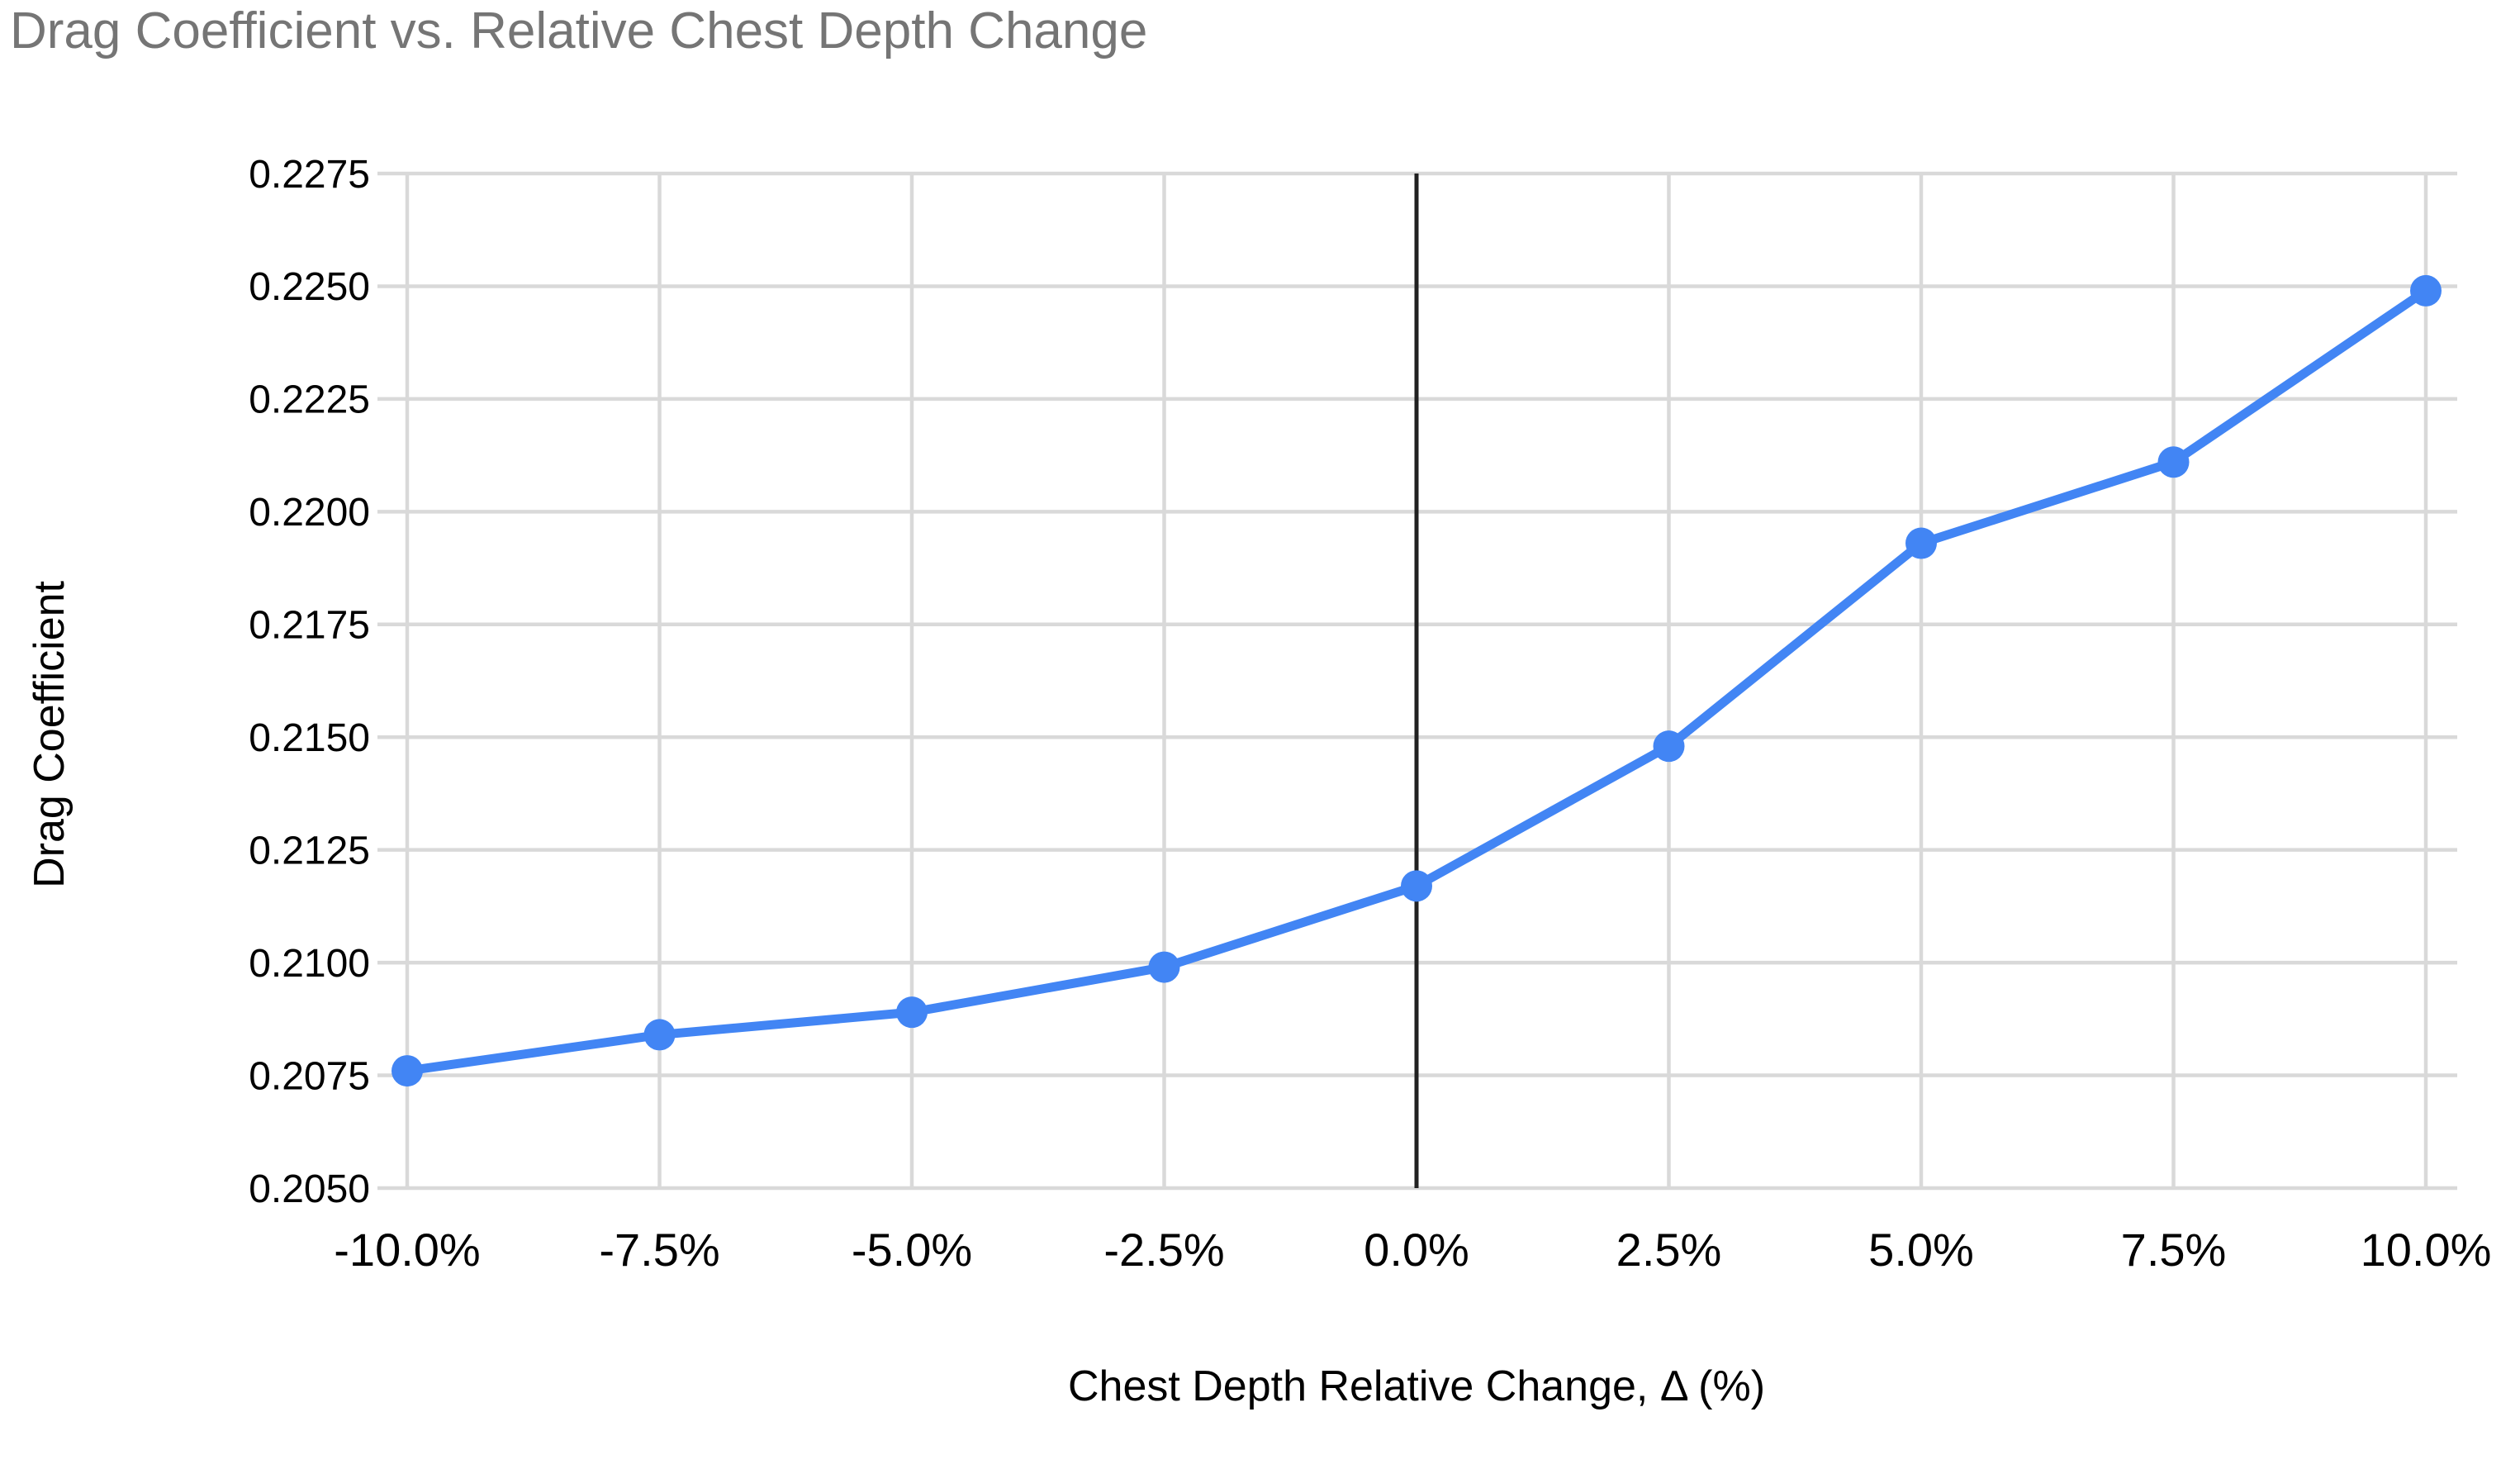  Describe the element at coordinates (309, 738) in the screenshot. I see `y-axis-tick-label: 0.2150` at that location.